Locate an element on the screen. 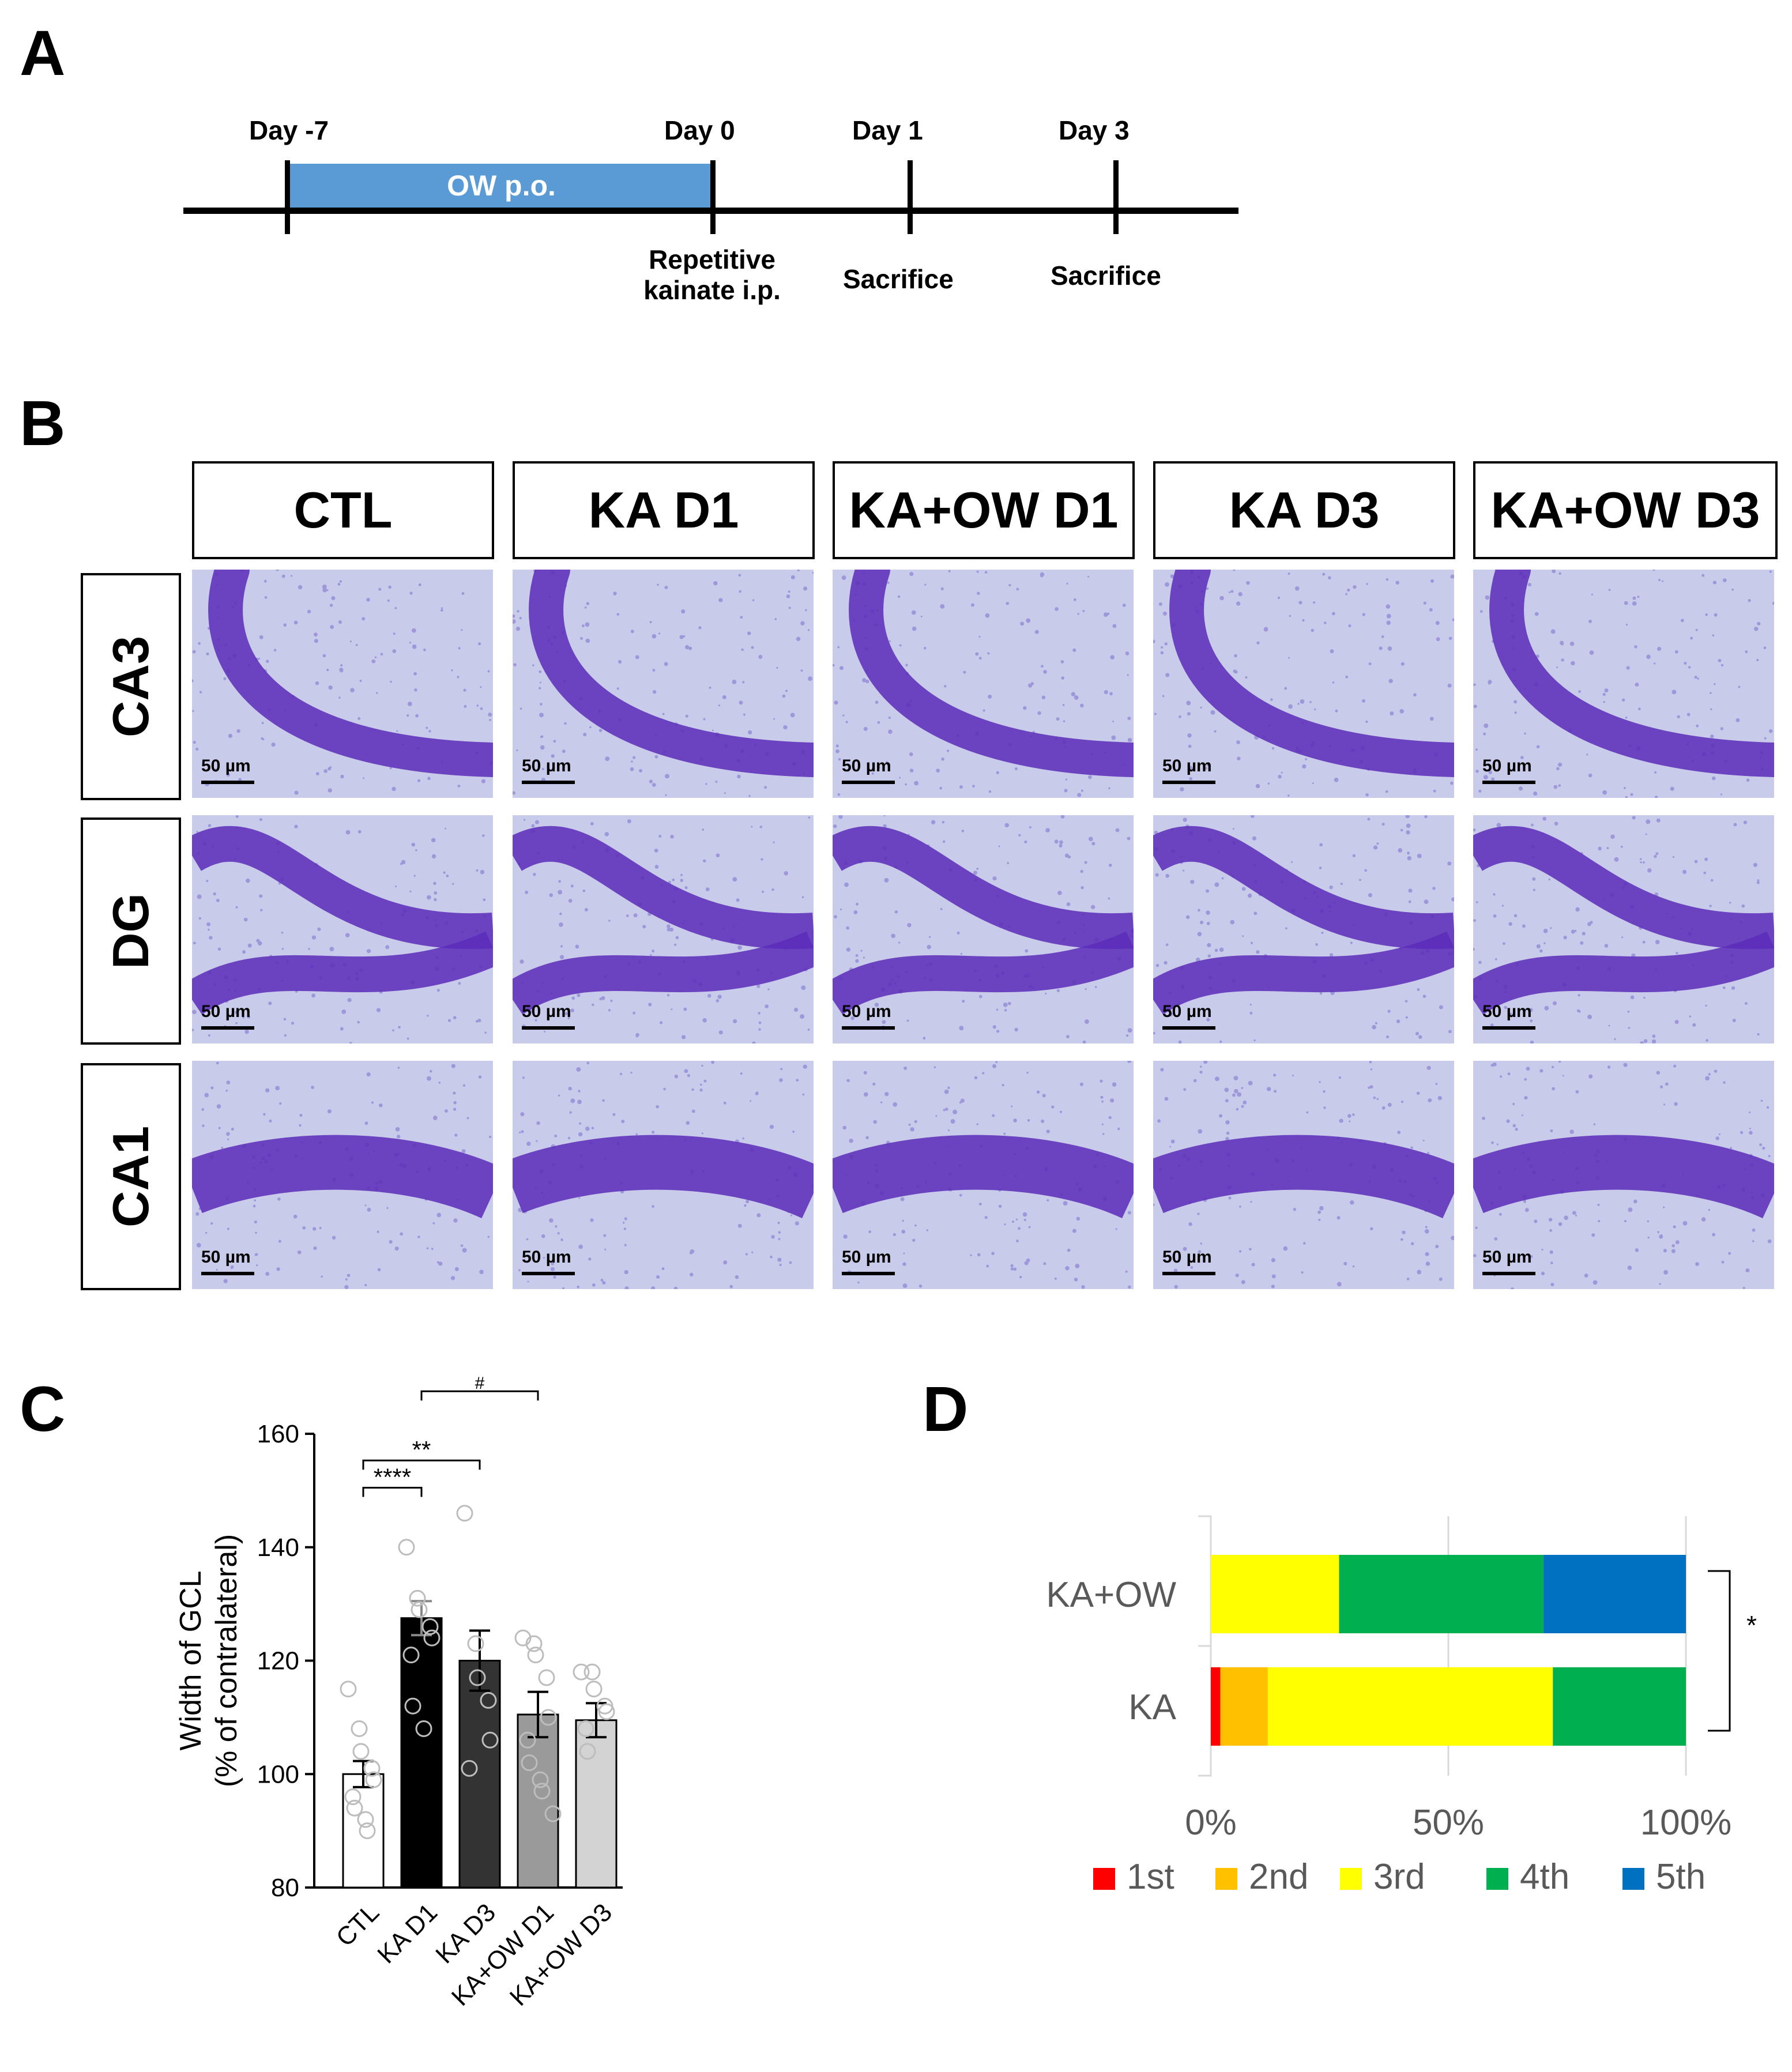  event-kainate-line2: kainate i.p. is located at coordinates (712, 289).